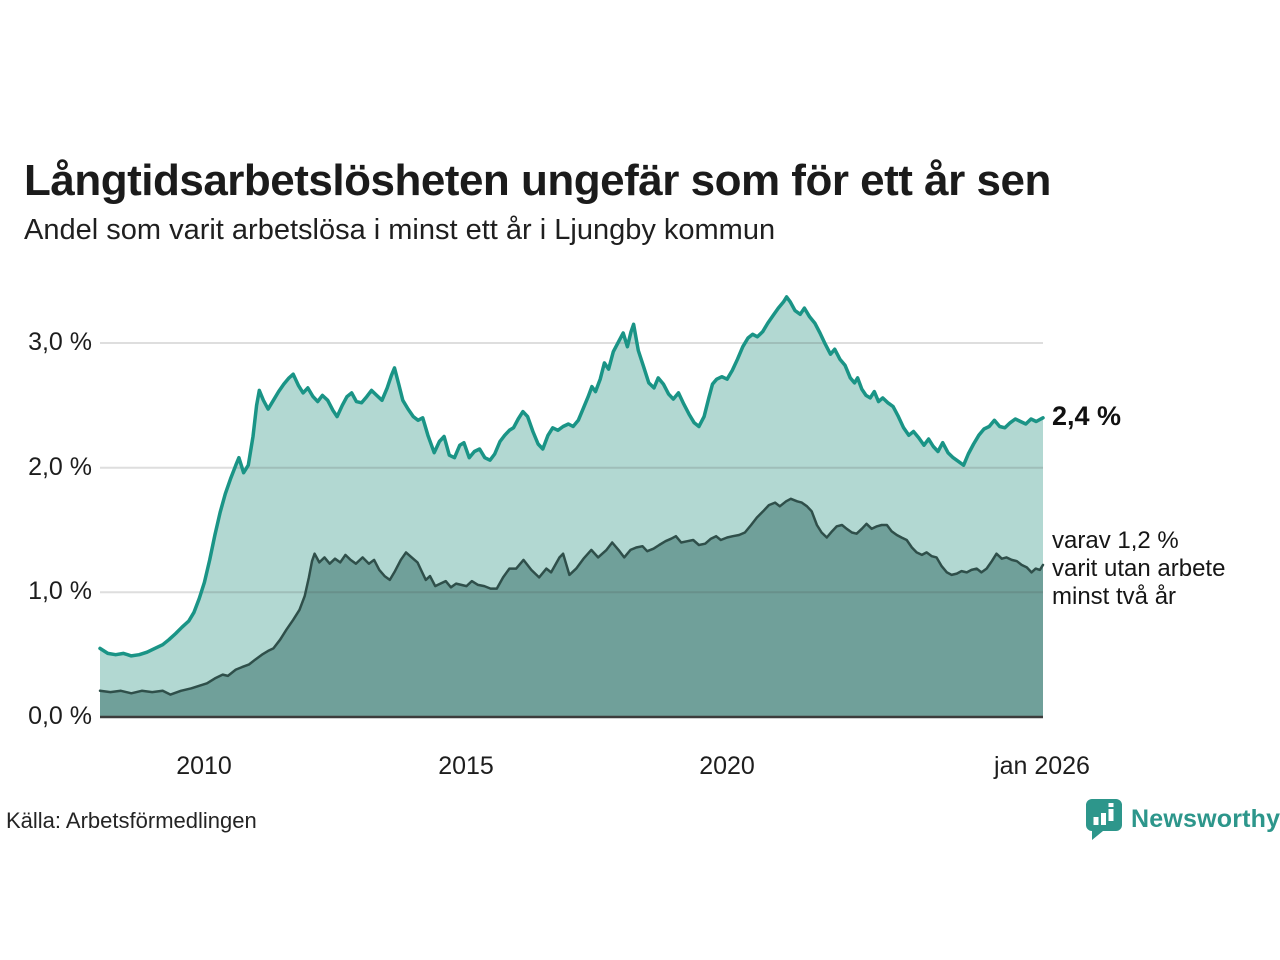 The image size is (1280, 960). Describe the element at coordinates (204, 766) in the screenshot. I see `x-axis-tick-label: 2010` at that location.